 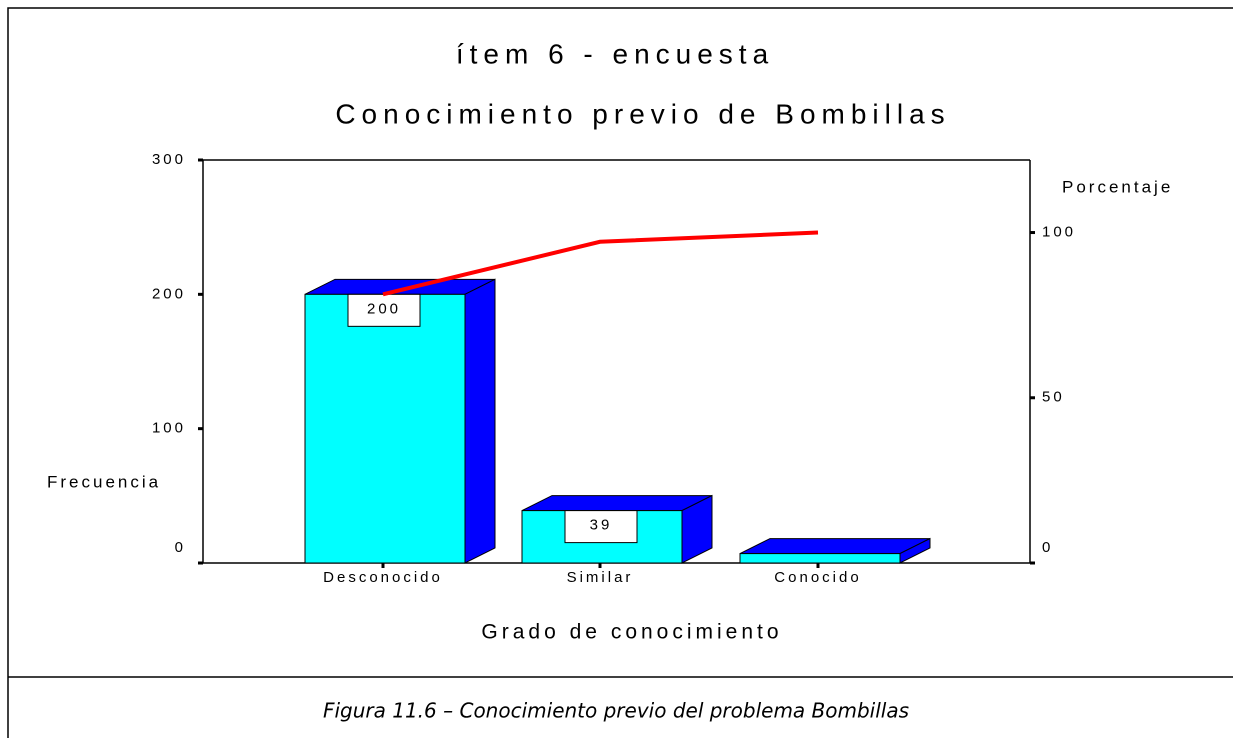 I want to click on y-tick-label: 100, so click(x=169, y=428).